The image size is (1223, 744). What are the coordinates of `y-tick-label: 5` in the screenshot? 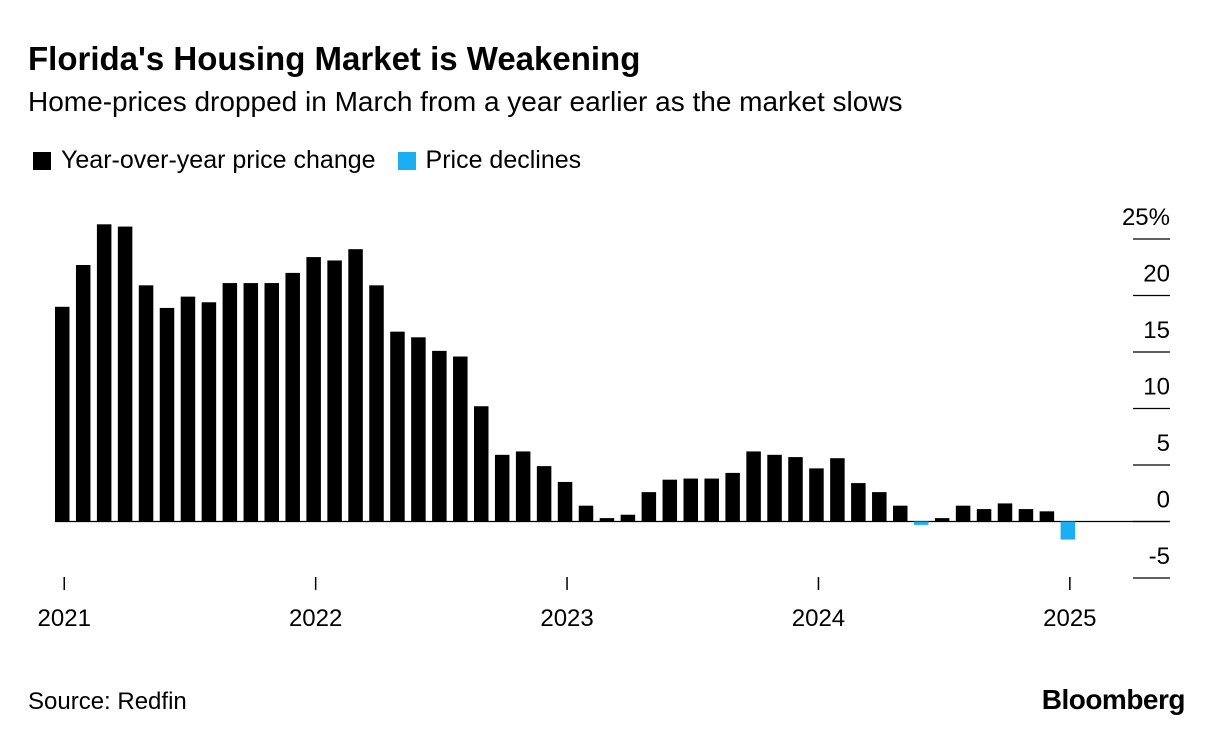 It's located at (1163, 443).